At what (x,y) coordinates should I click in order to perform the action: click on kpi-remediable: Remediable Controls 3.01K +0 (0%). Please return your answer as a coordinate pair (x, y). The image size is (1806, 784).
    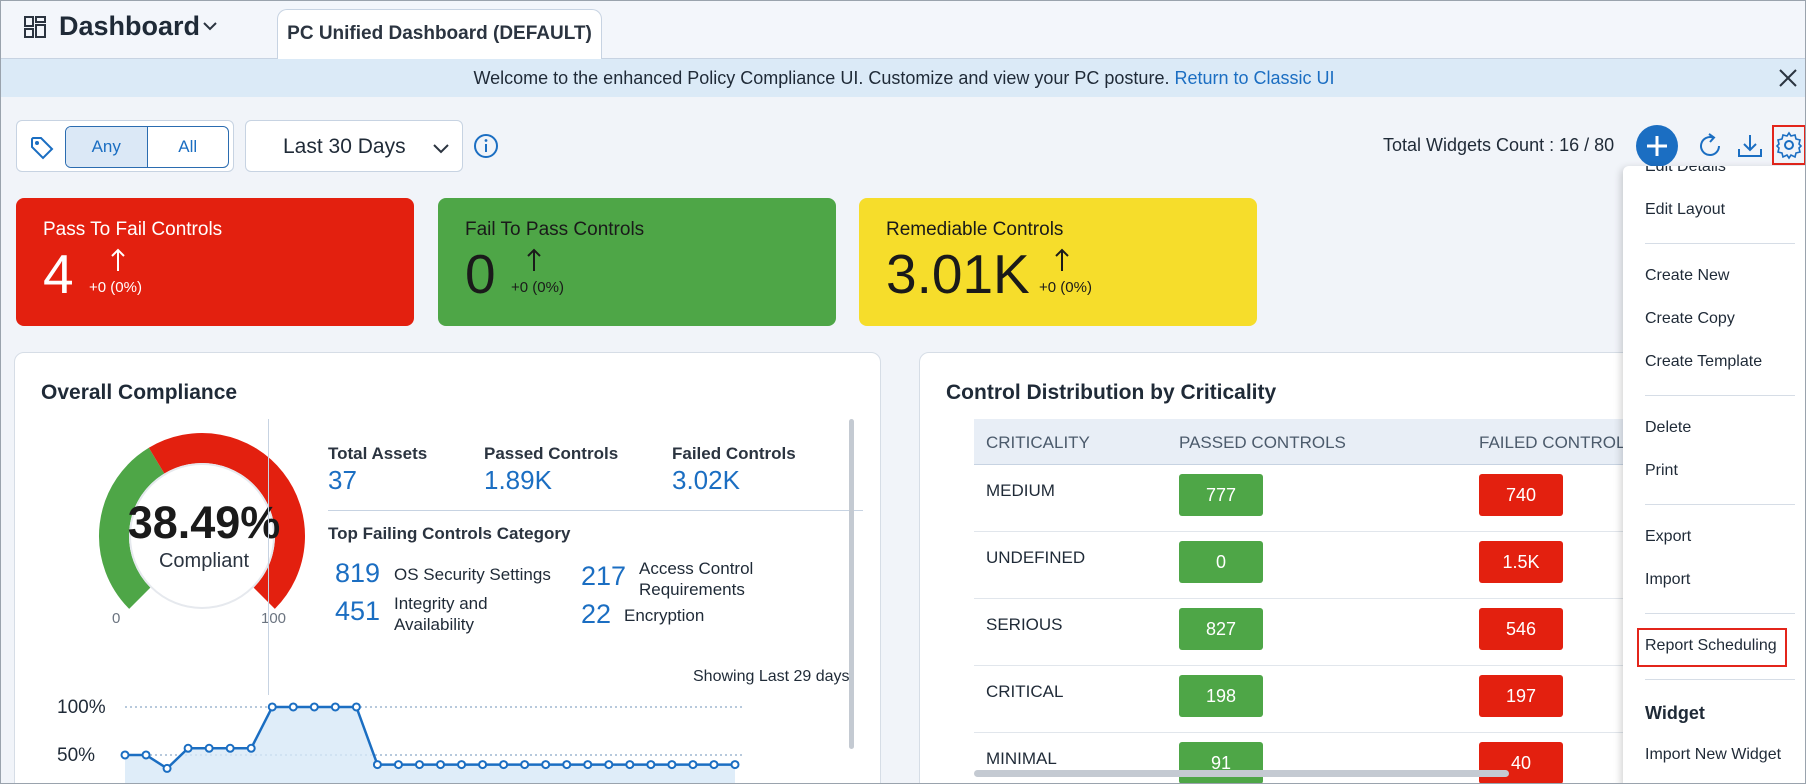
    Looking at the image, I should click on (1058, 262).